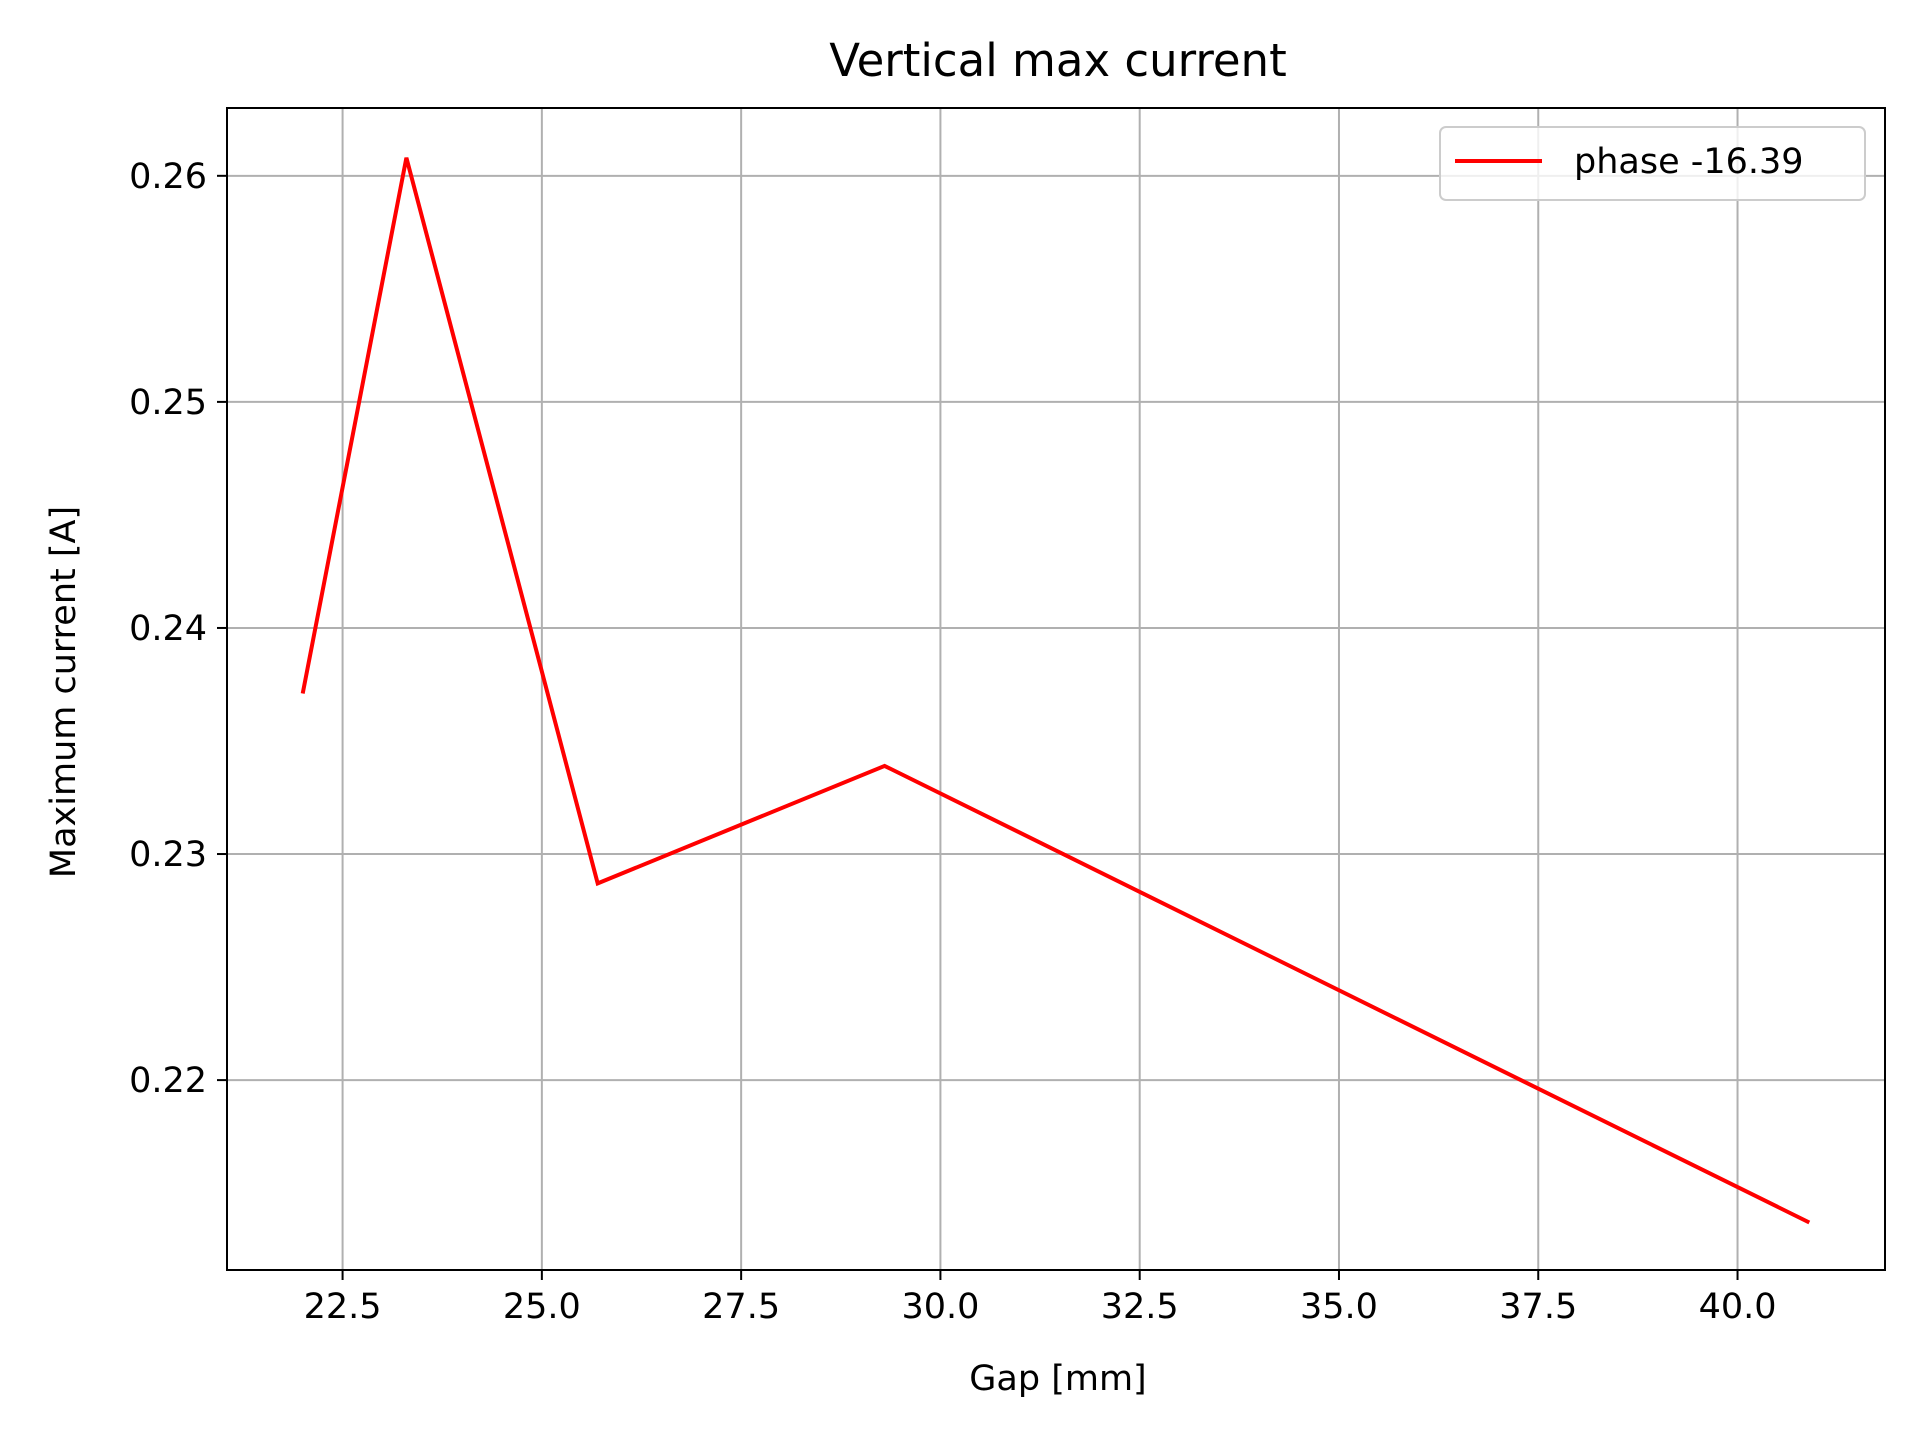 This screenshot has height=1444, width=1920. Describe the element at coordinates (1339, 1307) in the screenshot. I see `x-tick-label: 35.0` at that location.